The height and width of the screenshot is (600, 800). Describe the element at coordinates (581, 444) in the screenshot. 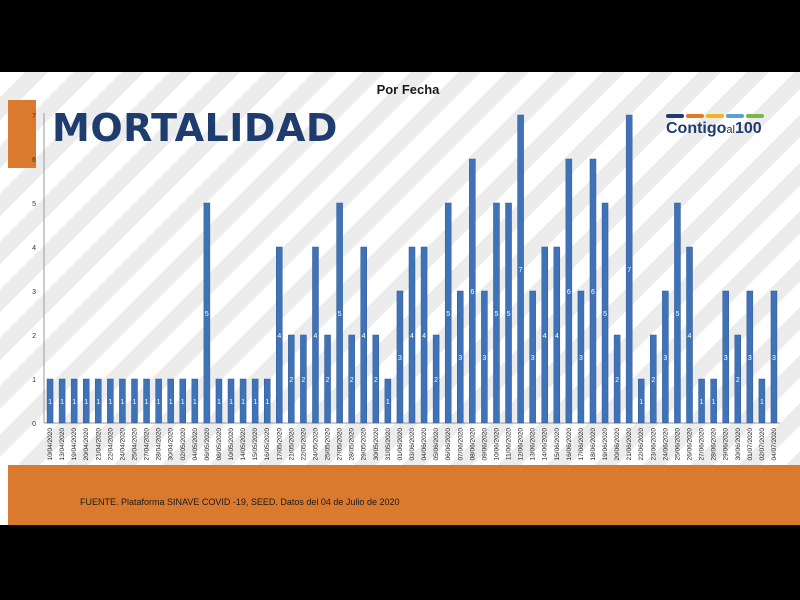

I see `x-tick-label: 17/06/2020` at that location.